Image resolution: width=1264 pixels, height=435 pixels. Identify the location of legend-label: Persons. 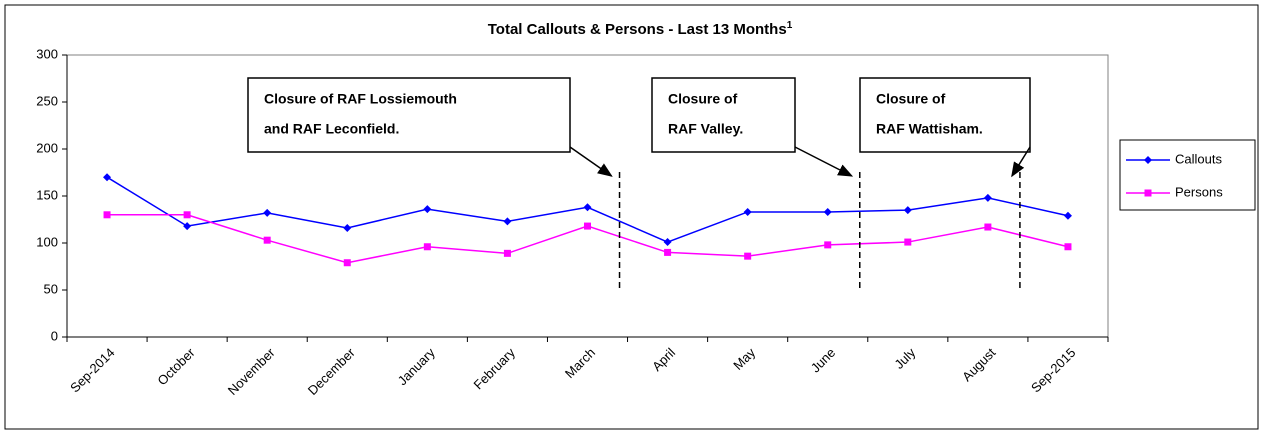
(1199, 191).